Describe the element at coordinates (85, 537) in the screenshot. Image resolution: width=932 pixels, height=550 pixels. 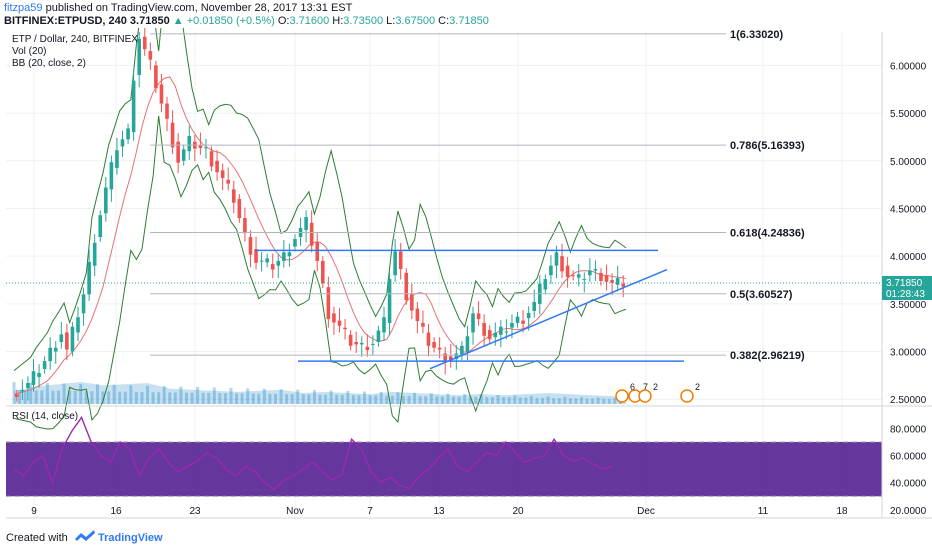
I see `tradingview-logo-icon` at that location.